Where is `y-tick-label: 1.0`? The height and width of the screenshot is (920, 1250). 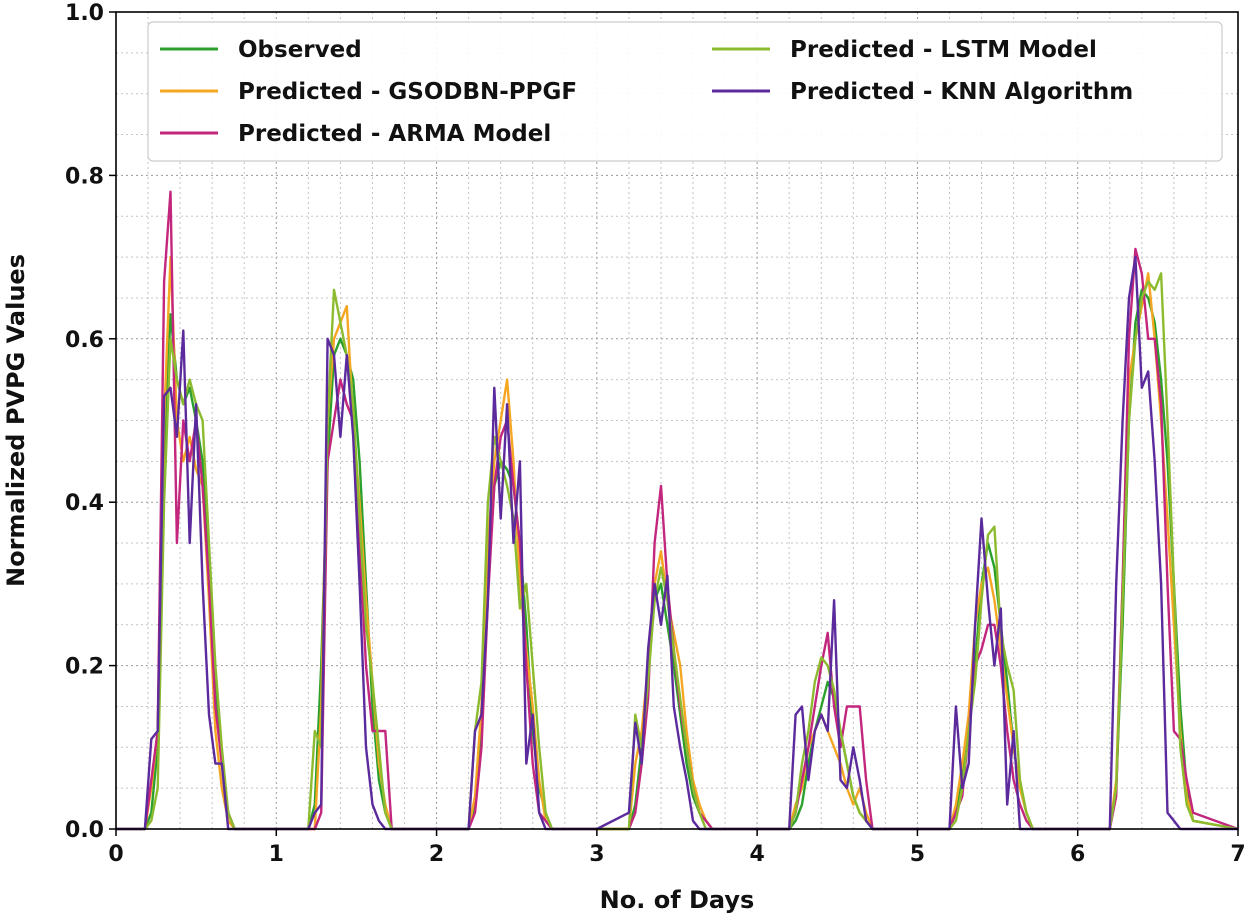 y-tick-label: 1.0 is located at coordinates (84, 13).